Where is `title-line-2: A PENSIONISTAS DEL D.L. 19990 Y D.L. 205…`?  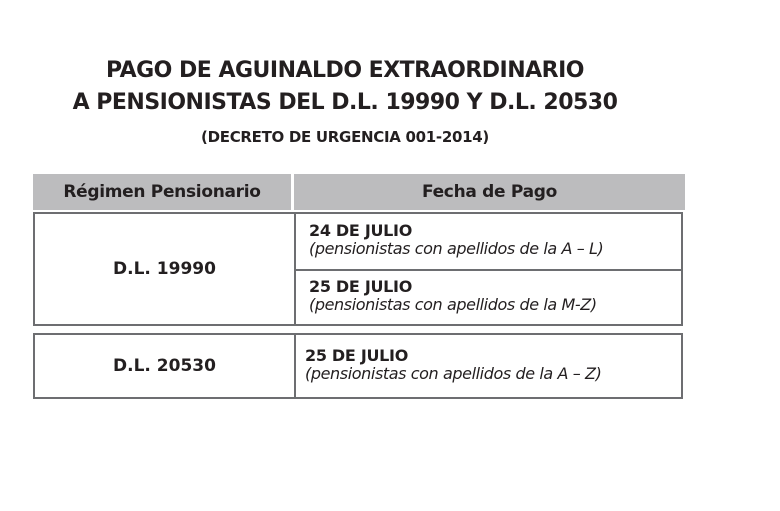
title-line-2: A PENSIONISTAS DEL D.L. 19990 Y D.L. 205… is located at coordinates (345, 102).